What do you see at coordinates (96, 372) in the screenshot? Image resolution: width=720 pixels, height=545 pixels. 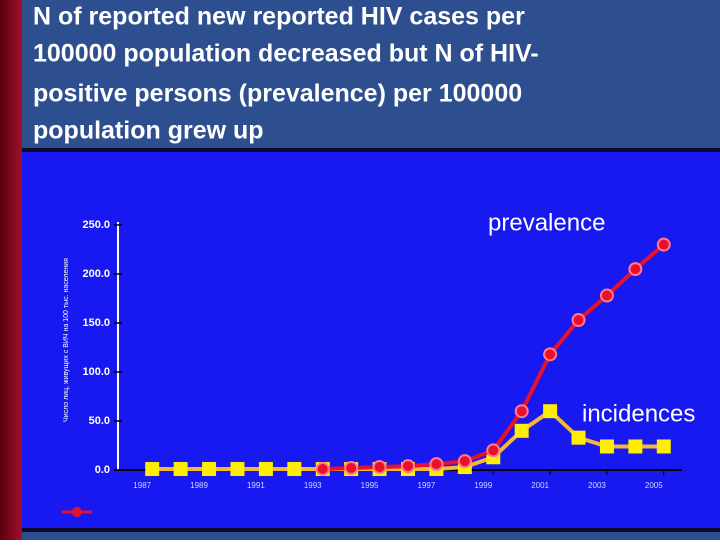 I see `y-tick-label: 100.0` at bounding box center [96, 372].